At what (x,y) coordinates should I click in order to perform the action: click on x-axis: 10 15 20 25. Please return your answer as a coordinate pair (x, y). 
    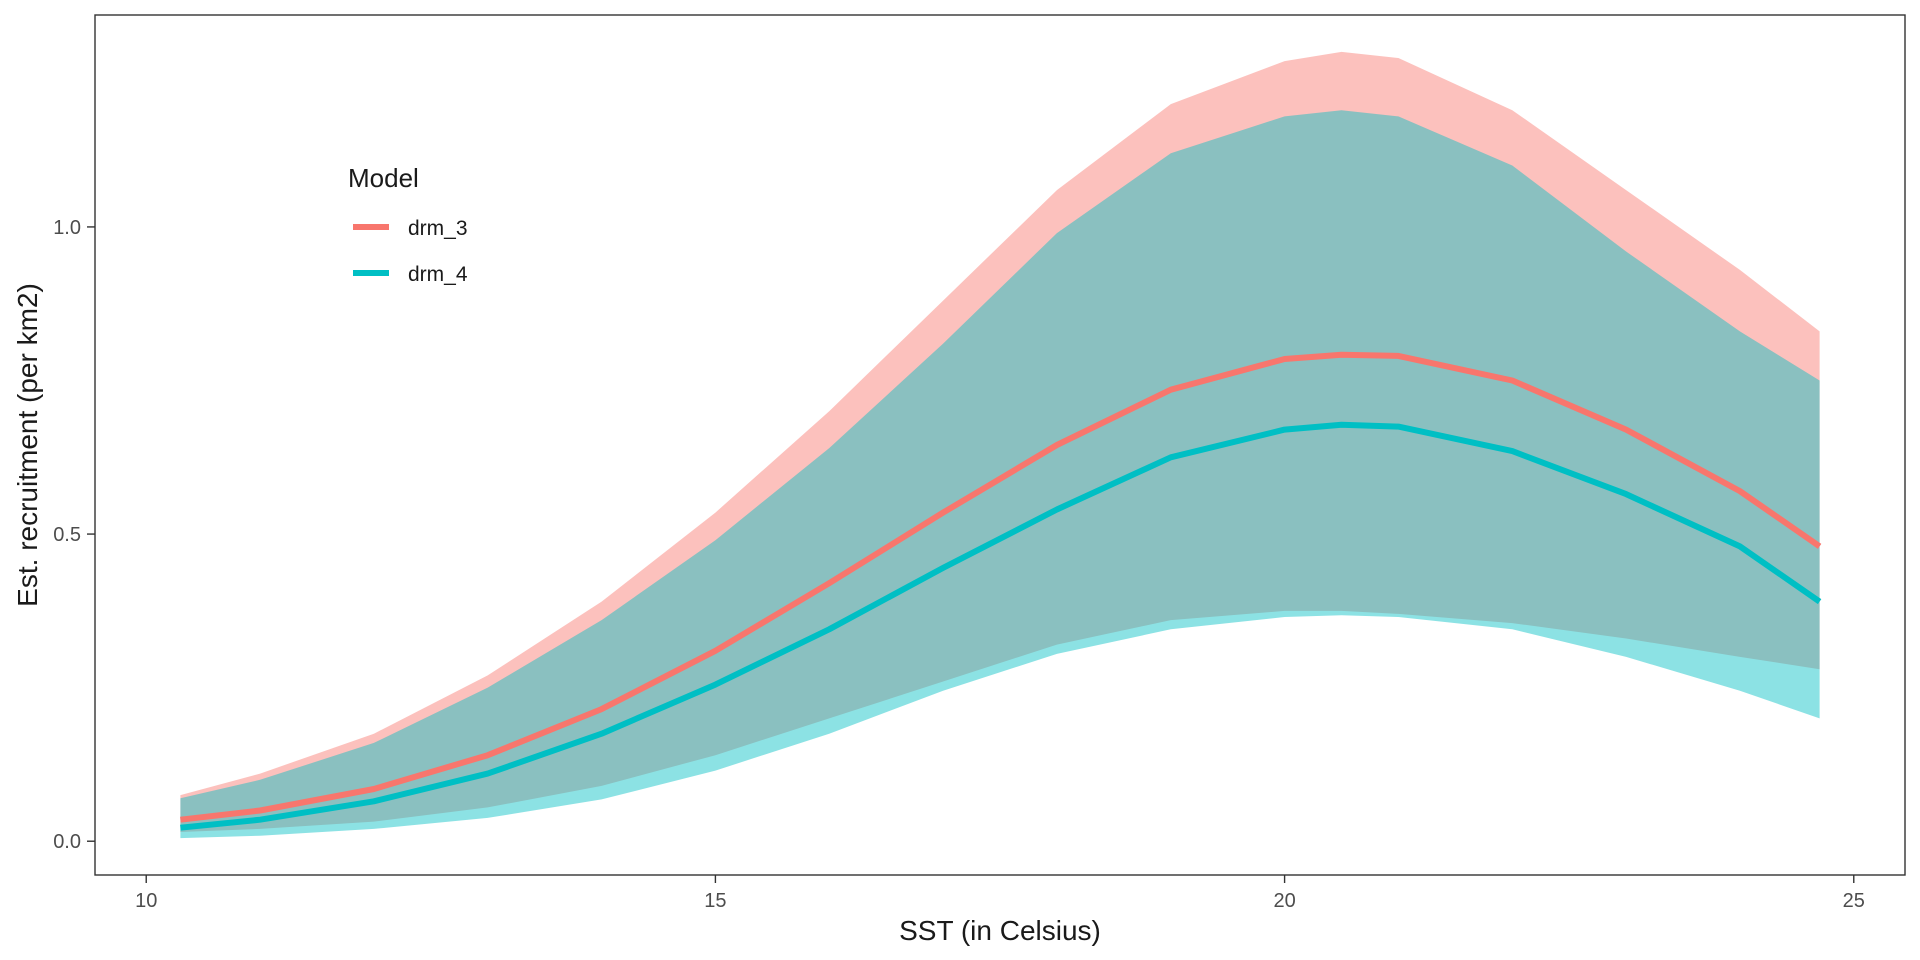
    Looking at the image, I should click on (1000, 893).